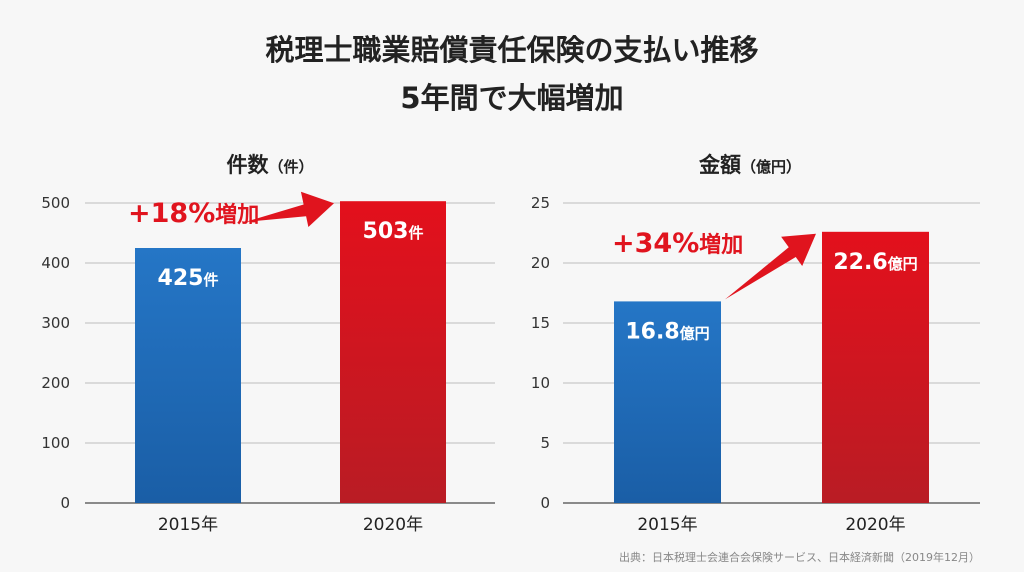 The image size is (1024, 572). I want to click on data-label: 22.6億円, so click(875, 262).